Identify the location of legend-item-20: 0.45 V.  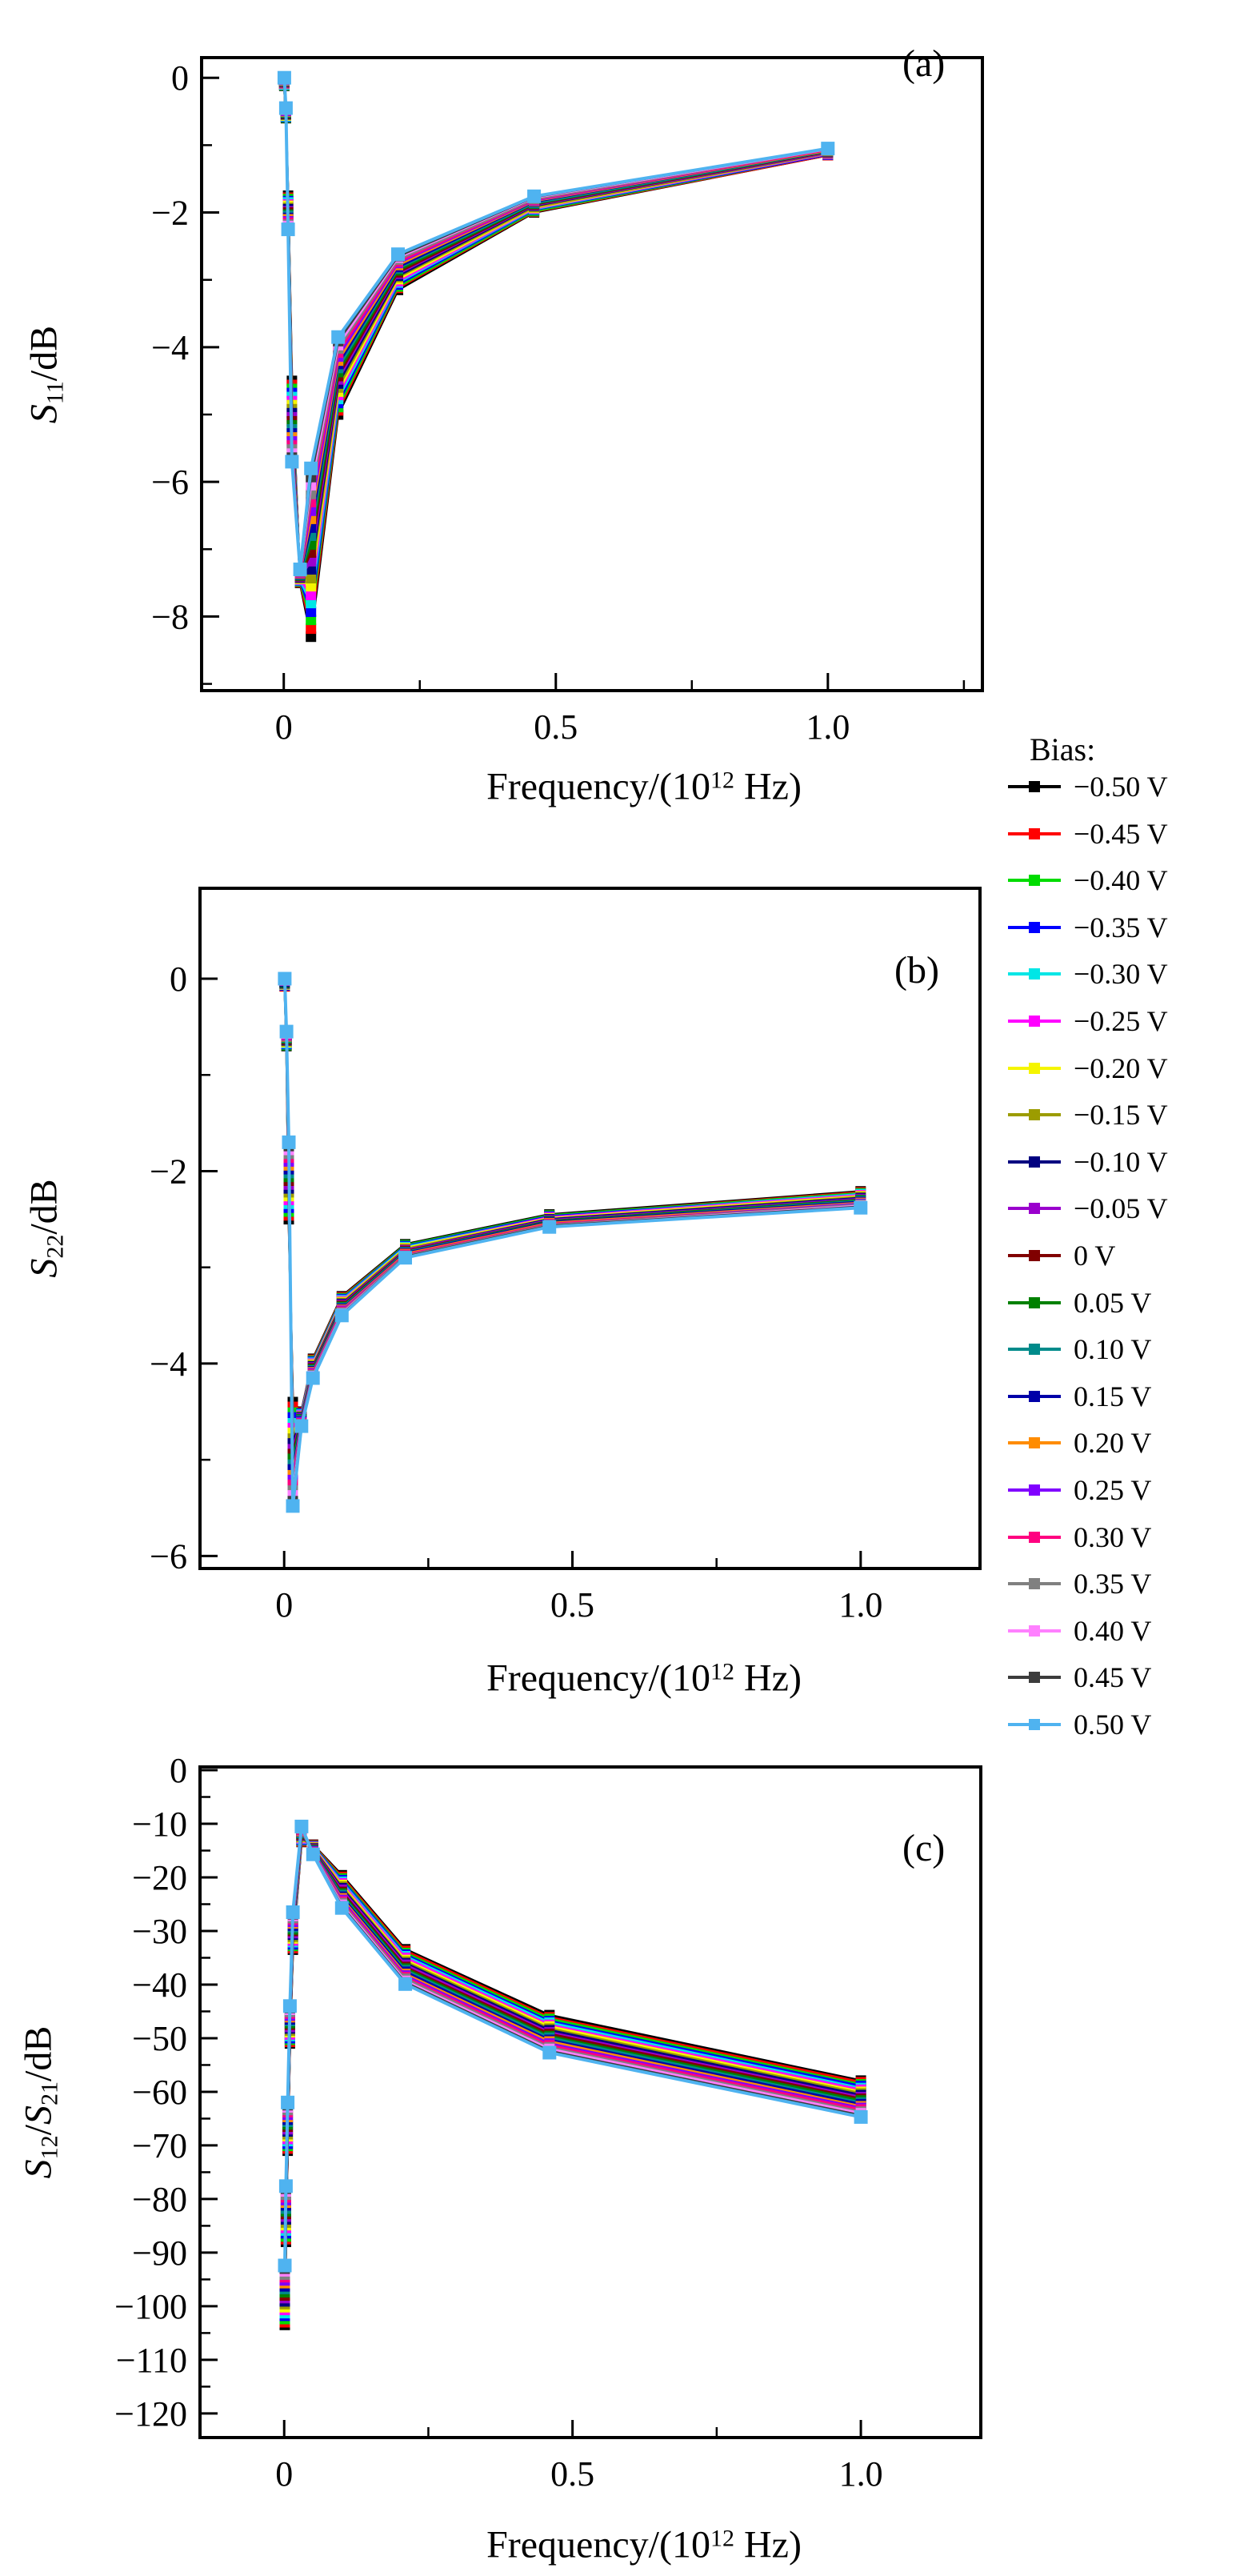
(1079, 1677).